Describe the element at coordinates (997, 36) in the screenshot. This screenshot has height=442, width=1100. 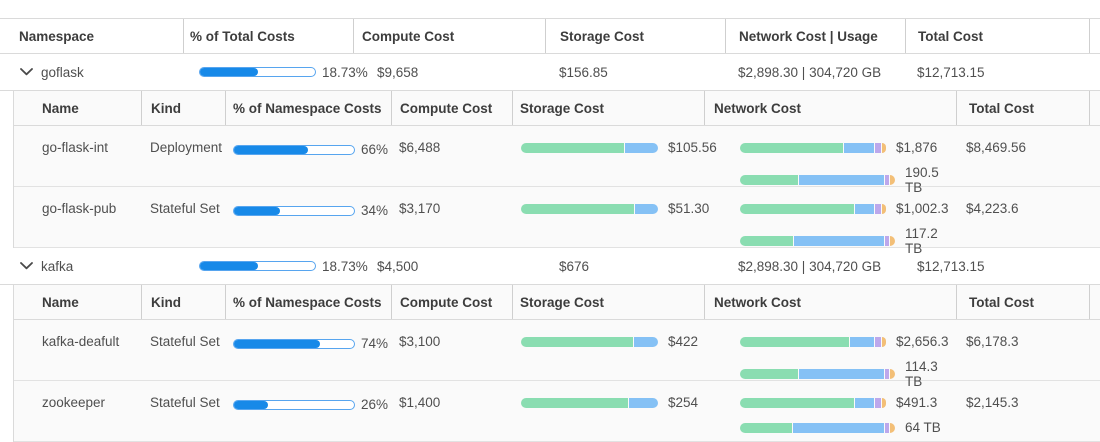
I see `header-total-cost: Total Cost` at that location.